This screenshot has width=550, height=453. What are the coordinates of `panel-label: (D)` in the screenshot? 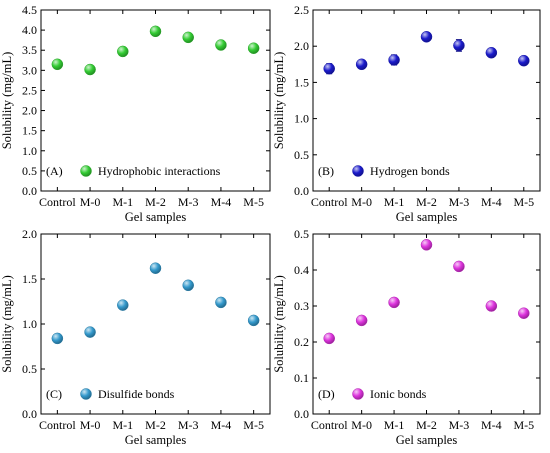 It's located at (326, 394).